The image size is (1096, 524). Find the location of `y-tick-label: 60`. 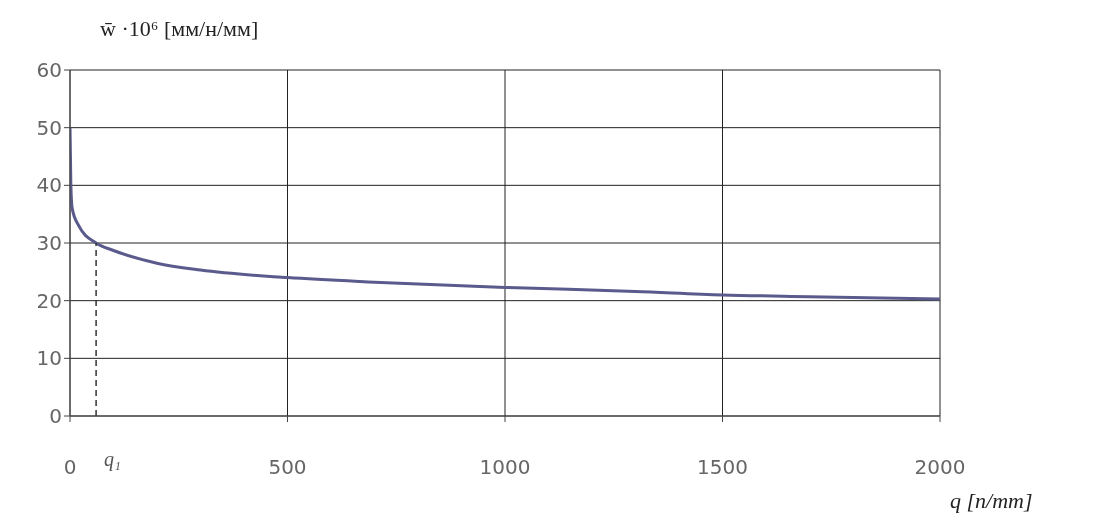

y-tick-label: 60 is located at coordinates (49, 70).